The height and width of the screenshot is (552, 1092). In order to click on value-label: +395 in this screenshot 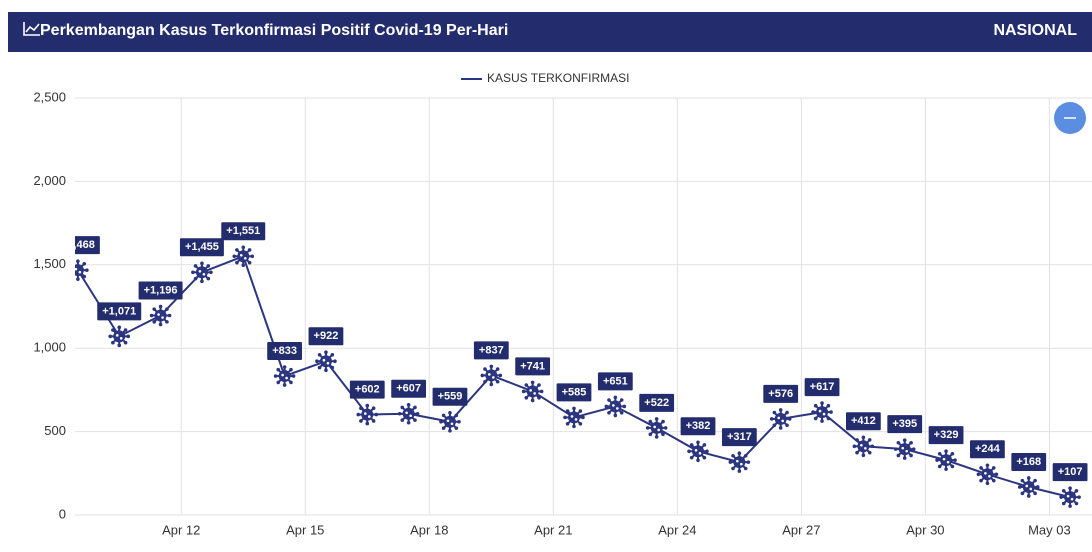, I will do `click(905, 424)`.